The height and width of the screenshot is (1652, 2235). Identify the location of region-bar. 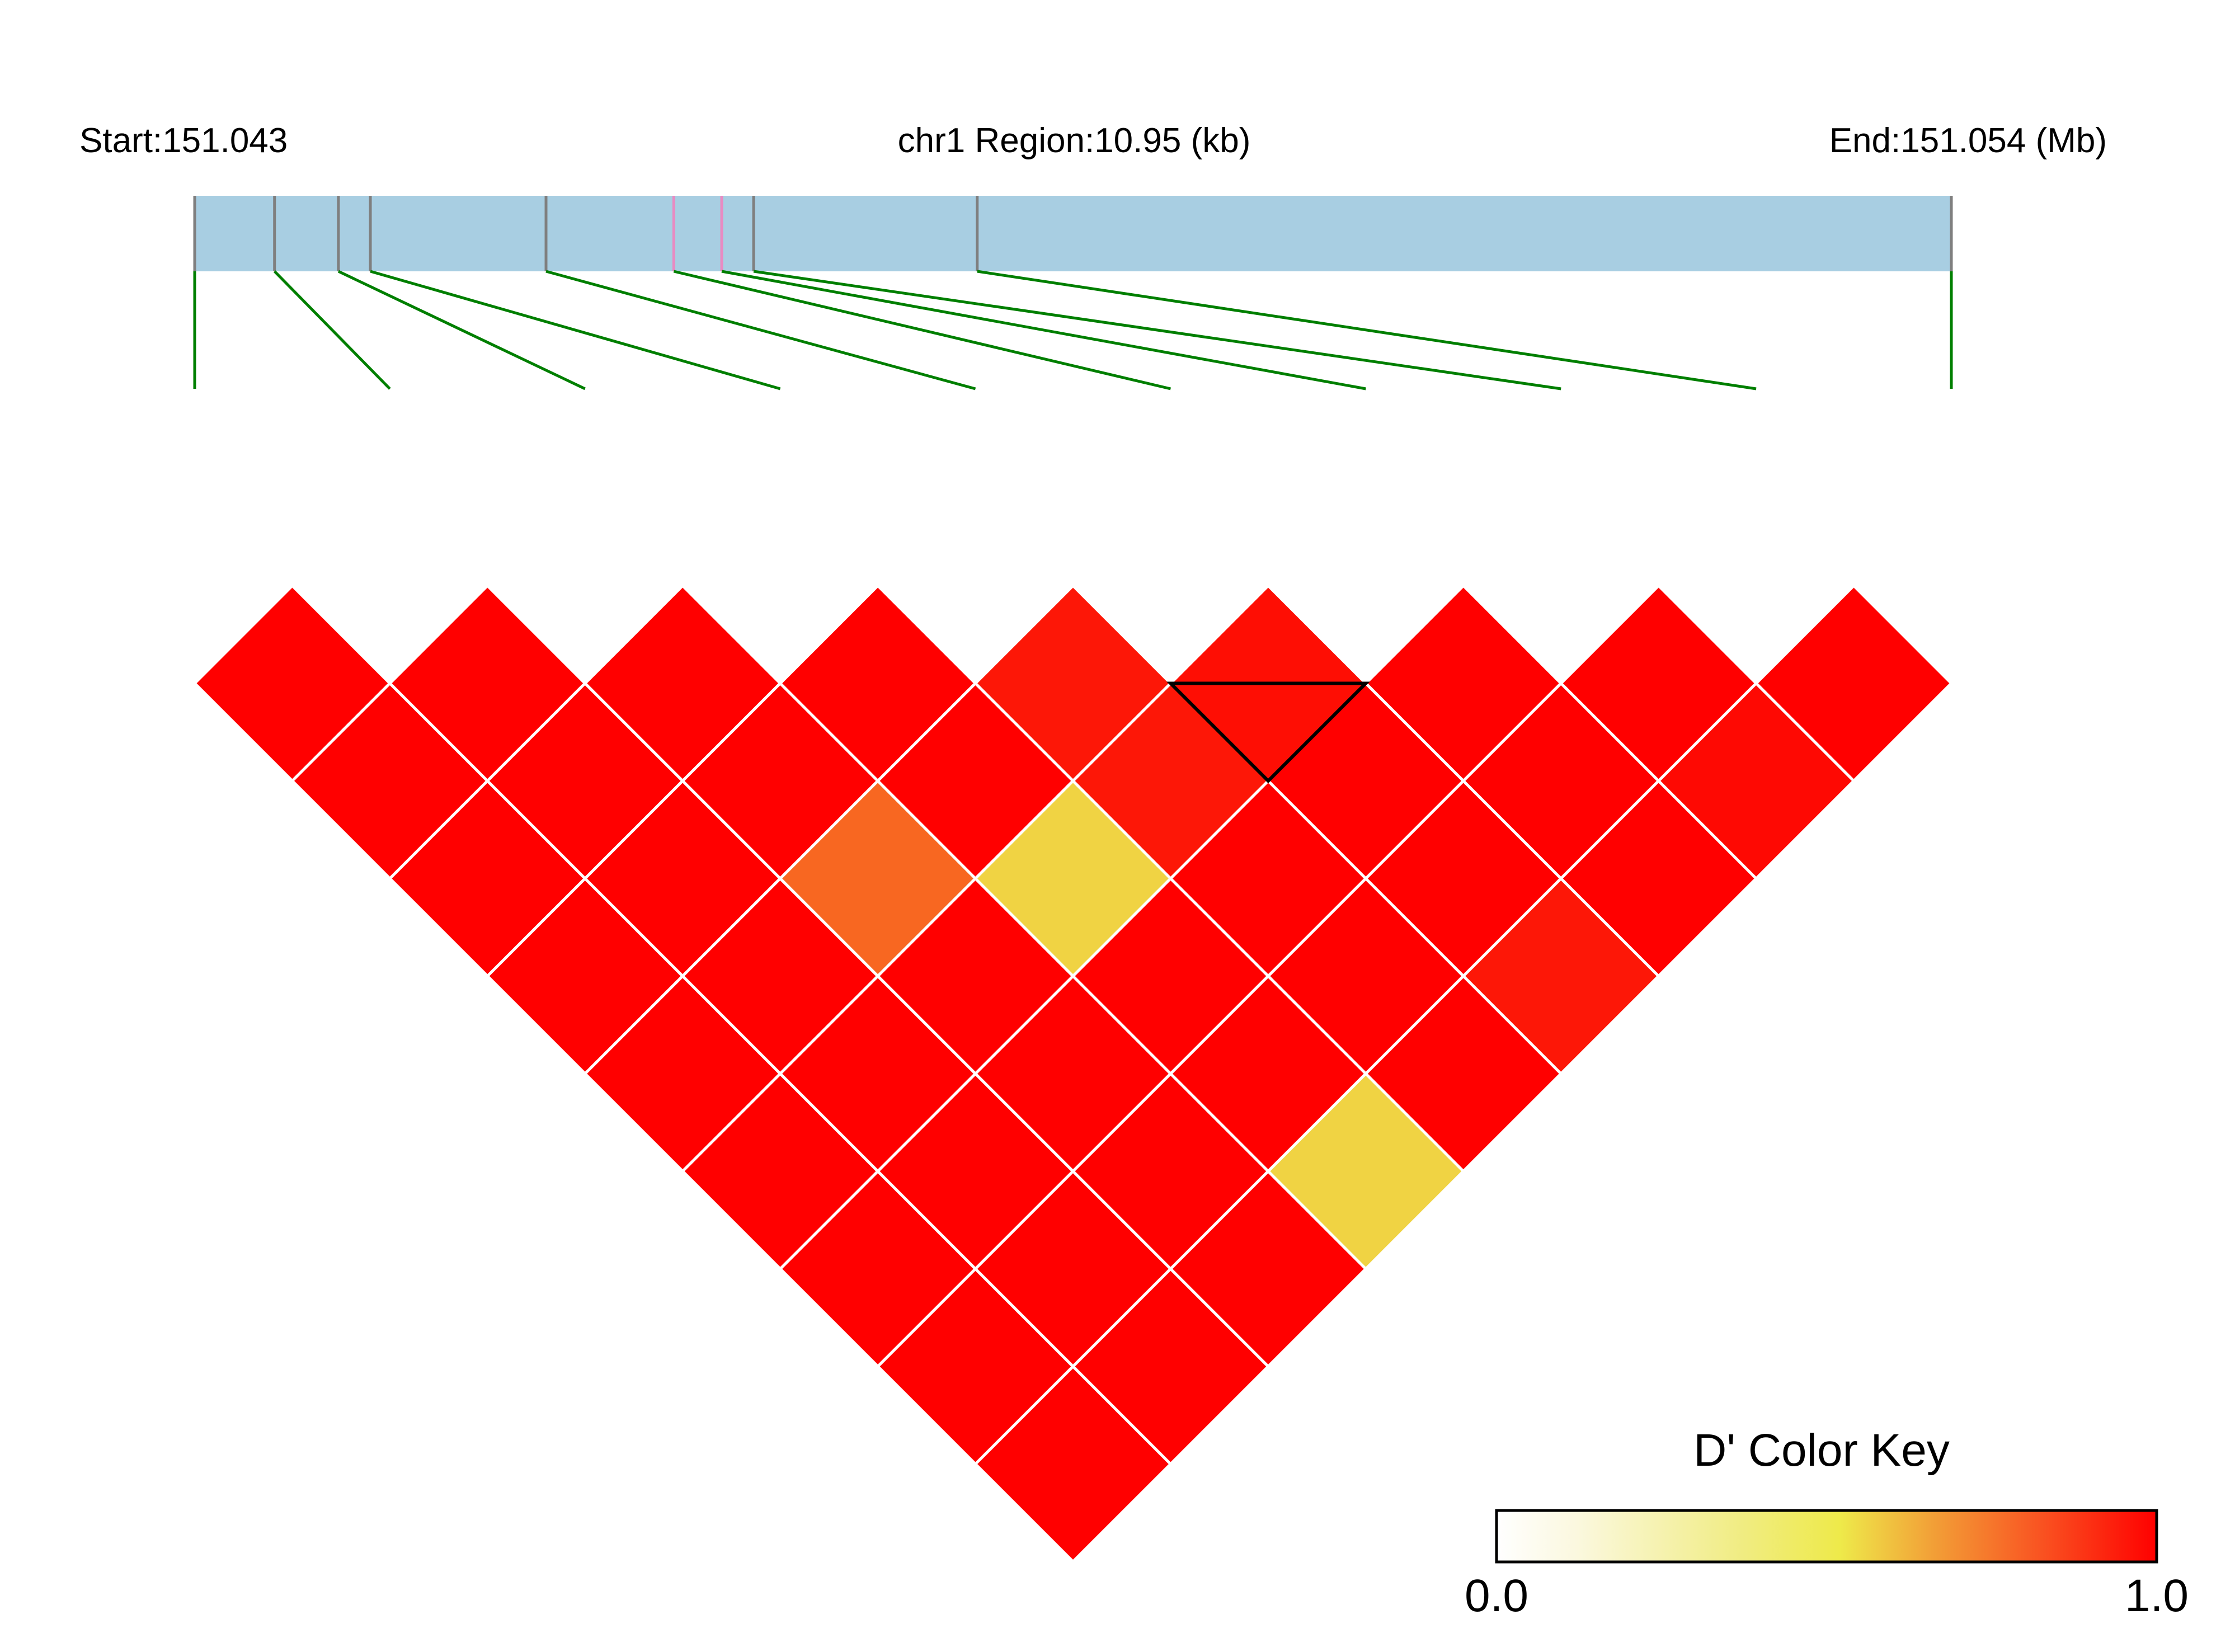
(1073, 234).